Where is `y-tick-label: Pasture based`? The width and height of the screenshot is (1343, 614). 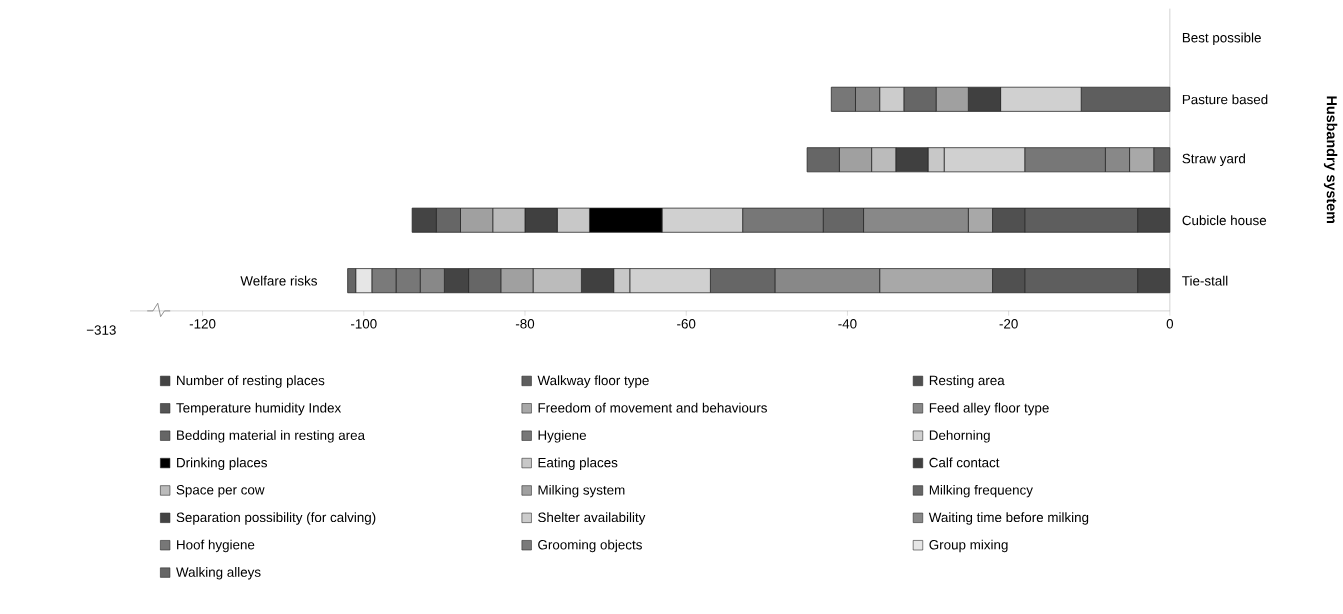
y-tick-label: Pasture based is located at coordinates (1225, 99).